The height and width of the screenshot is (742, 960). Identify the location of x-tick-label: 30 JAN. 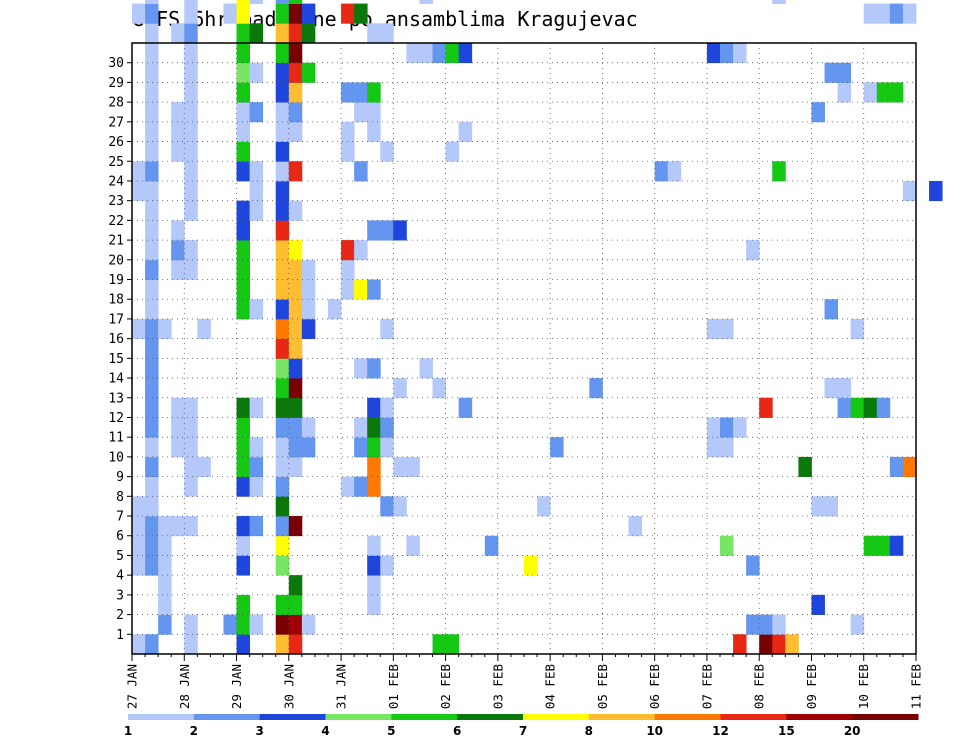
(288, 686).